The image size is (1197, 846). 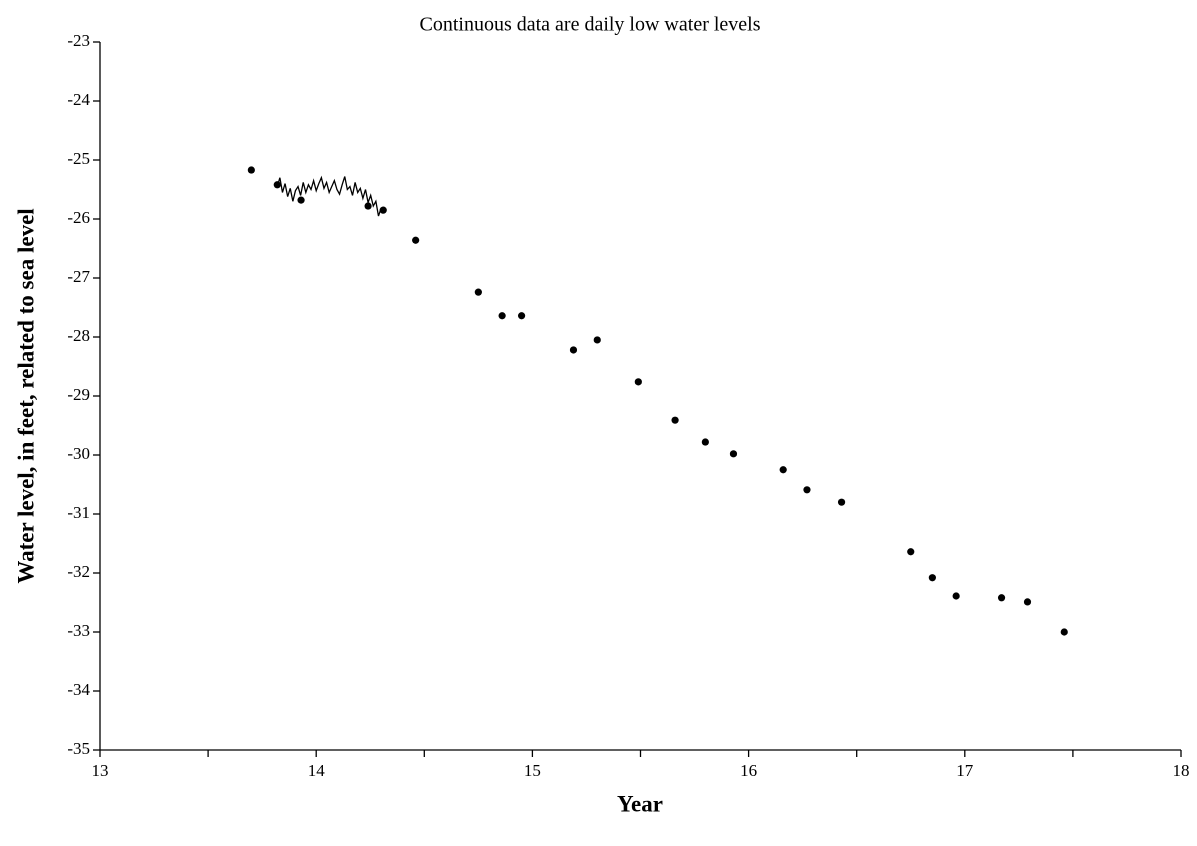 What do you see at coordinates (1181, 770) in the screenshot?
I see `x-tick-label: 18` at bounding box center [1181, 770].